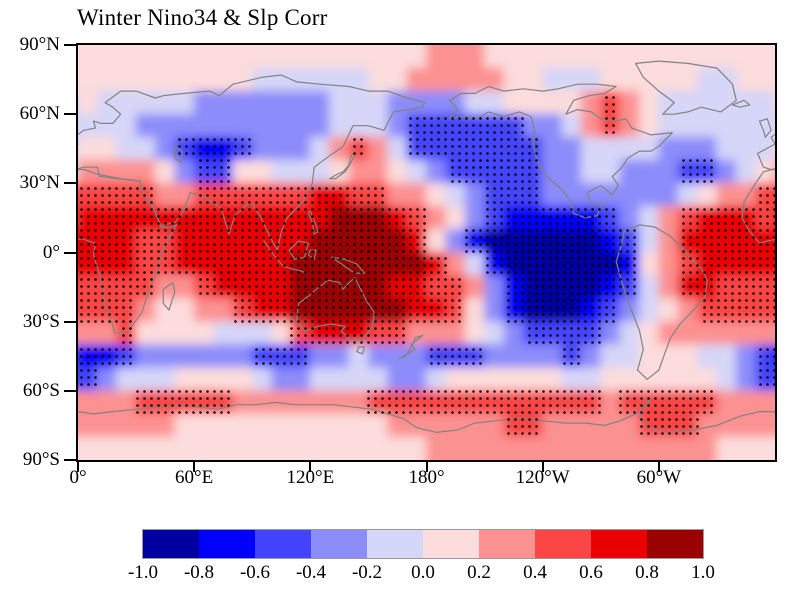  Describe the element at coordinates (310, 477) in the screenshot. I see `x-axis-tick-label: 120°E` at that location.